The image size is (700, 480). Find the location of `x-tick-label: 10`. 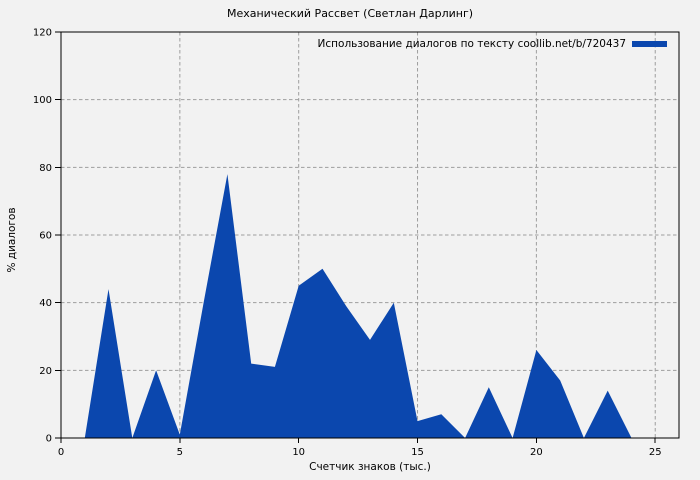

x-tick-label: 10 is located at coordinates (298, 452).